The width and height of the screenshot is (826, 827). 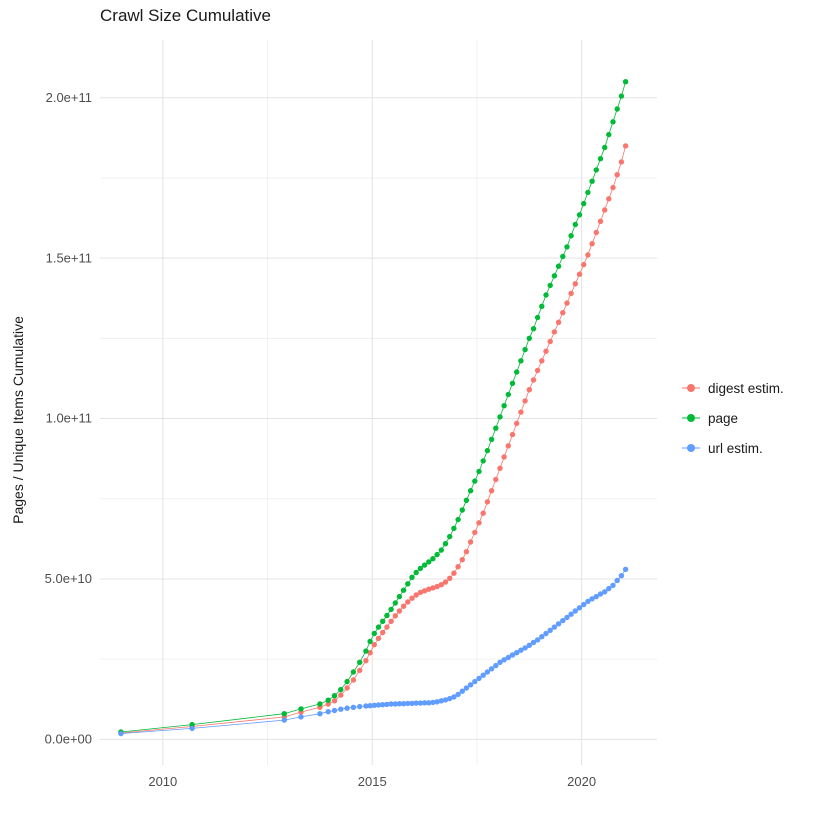 What do you see at coordinates (581, 781) in the screenshot?
I see `x-tick-label: 2020` at bounding box center [581, 781].